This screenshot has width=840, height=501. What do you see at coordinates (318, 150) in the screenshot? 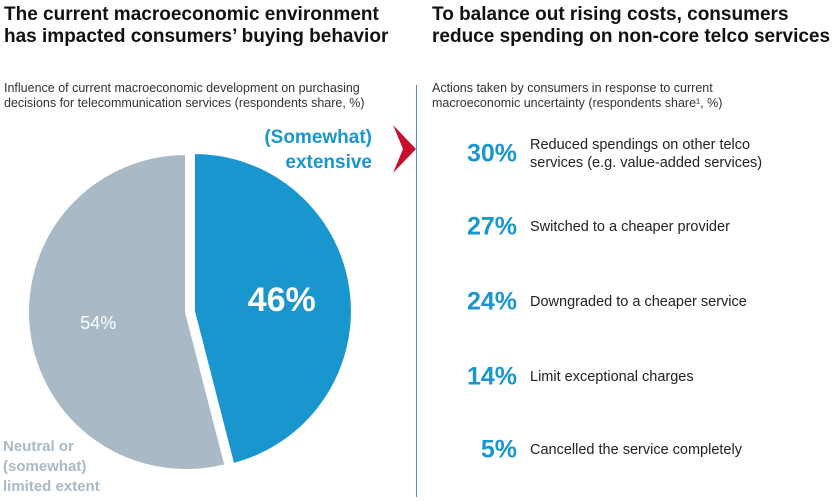
I see `slice-label-extensive: (Somewhat) extensive` at bounding box center [318, 150].